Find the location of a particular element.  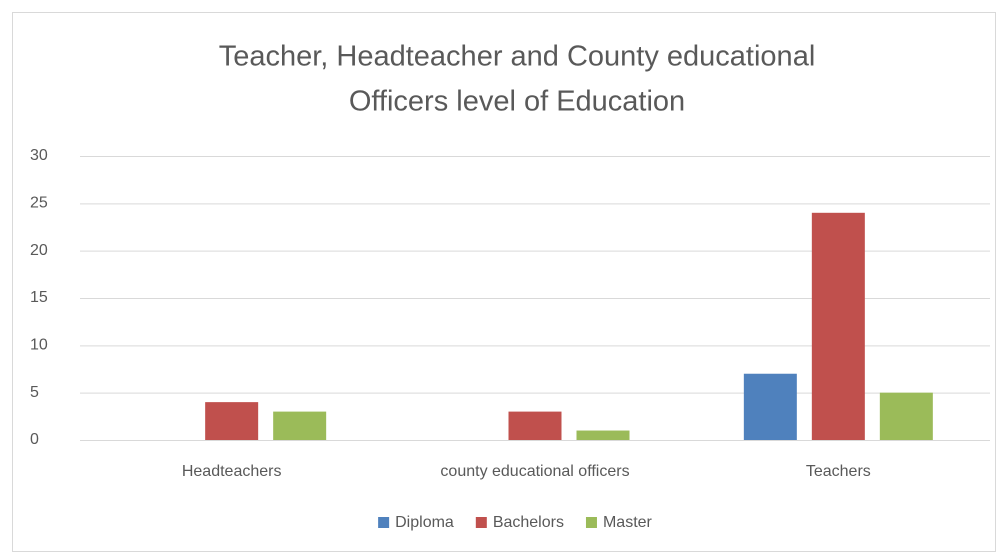

y-tick-label: 15 is located at coordinates (39, 297).